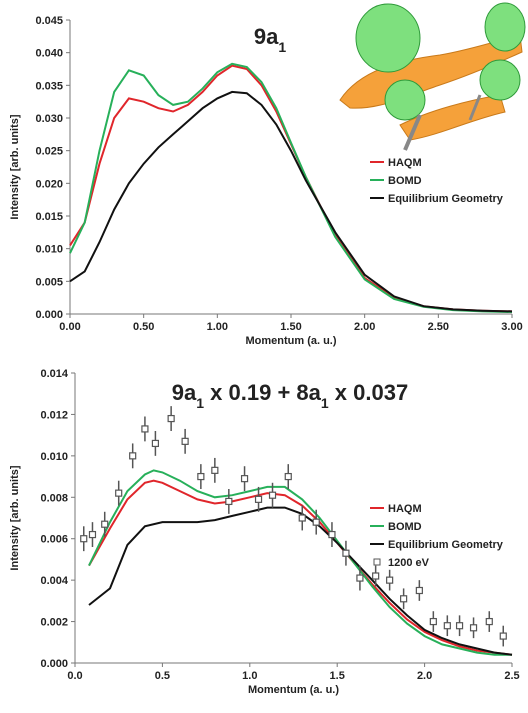  Describe the element at coordinates (49, 119) in the screenshot. I see `y-tick-label: 0.030` at that location.